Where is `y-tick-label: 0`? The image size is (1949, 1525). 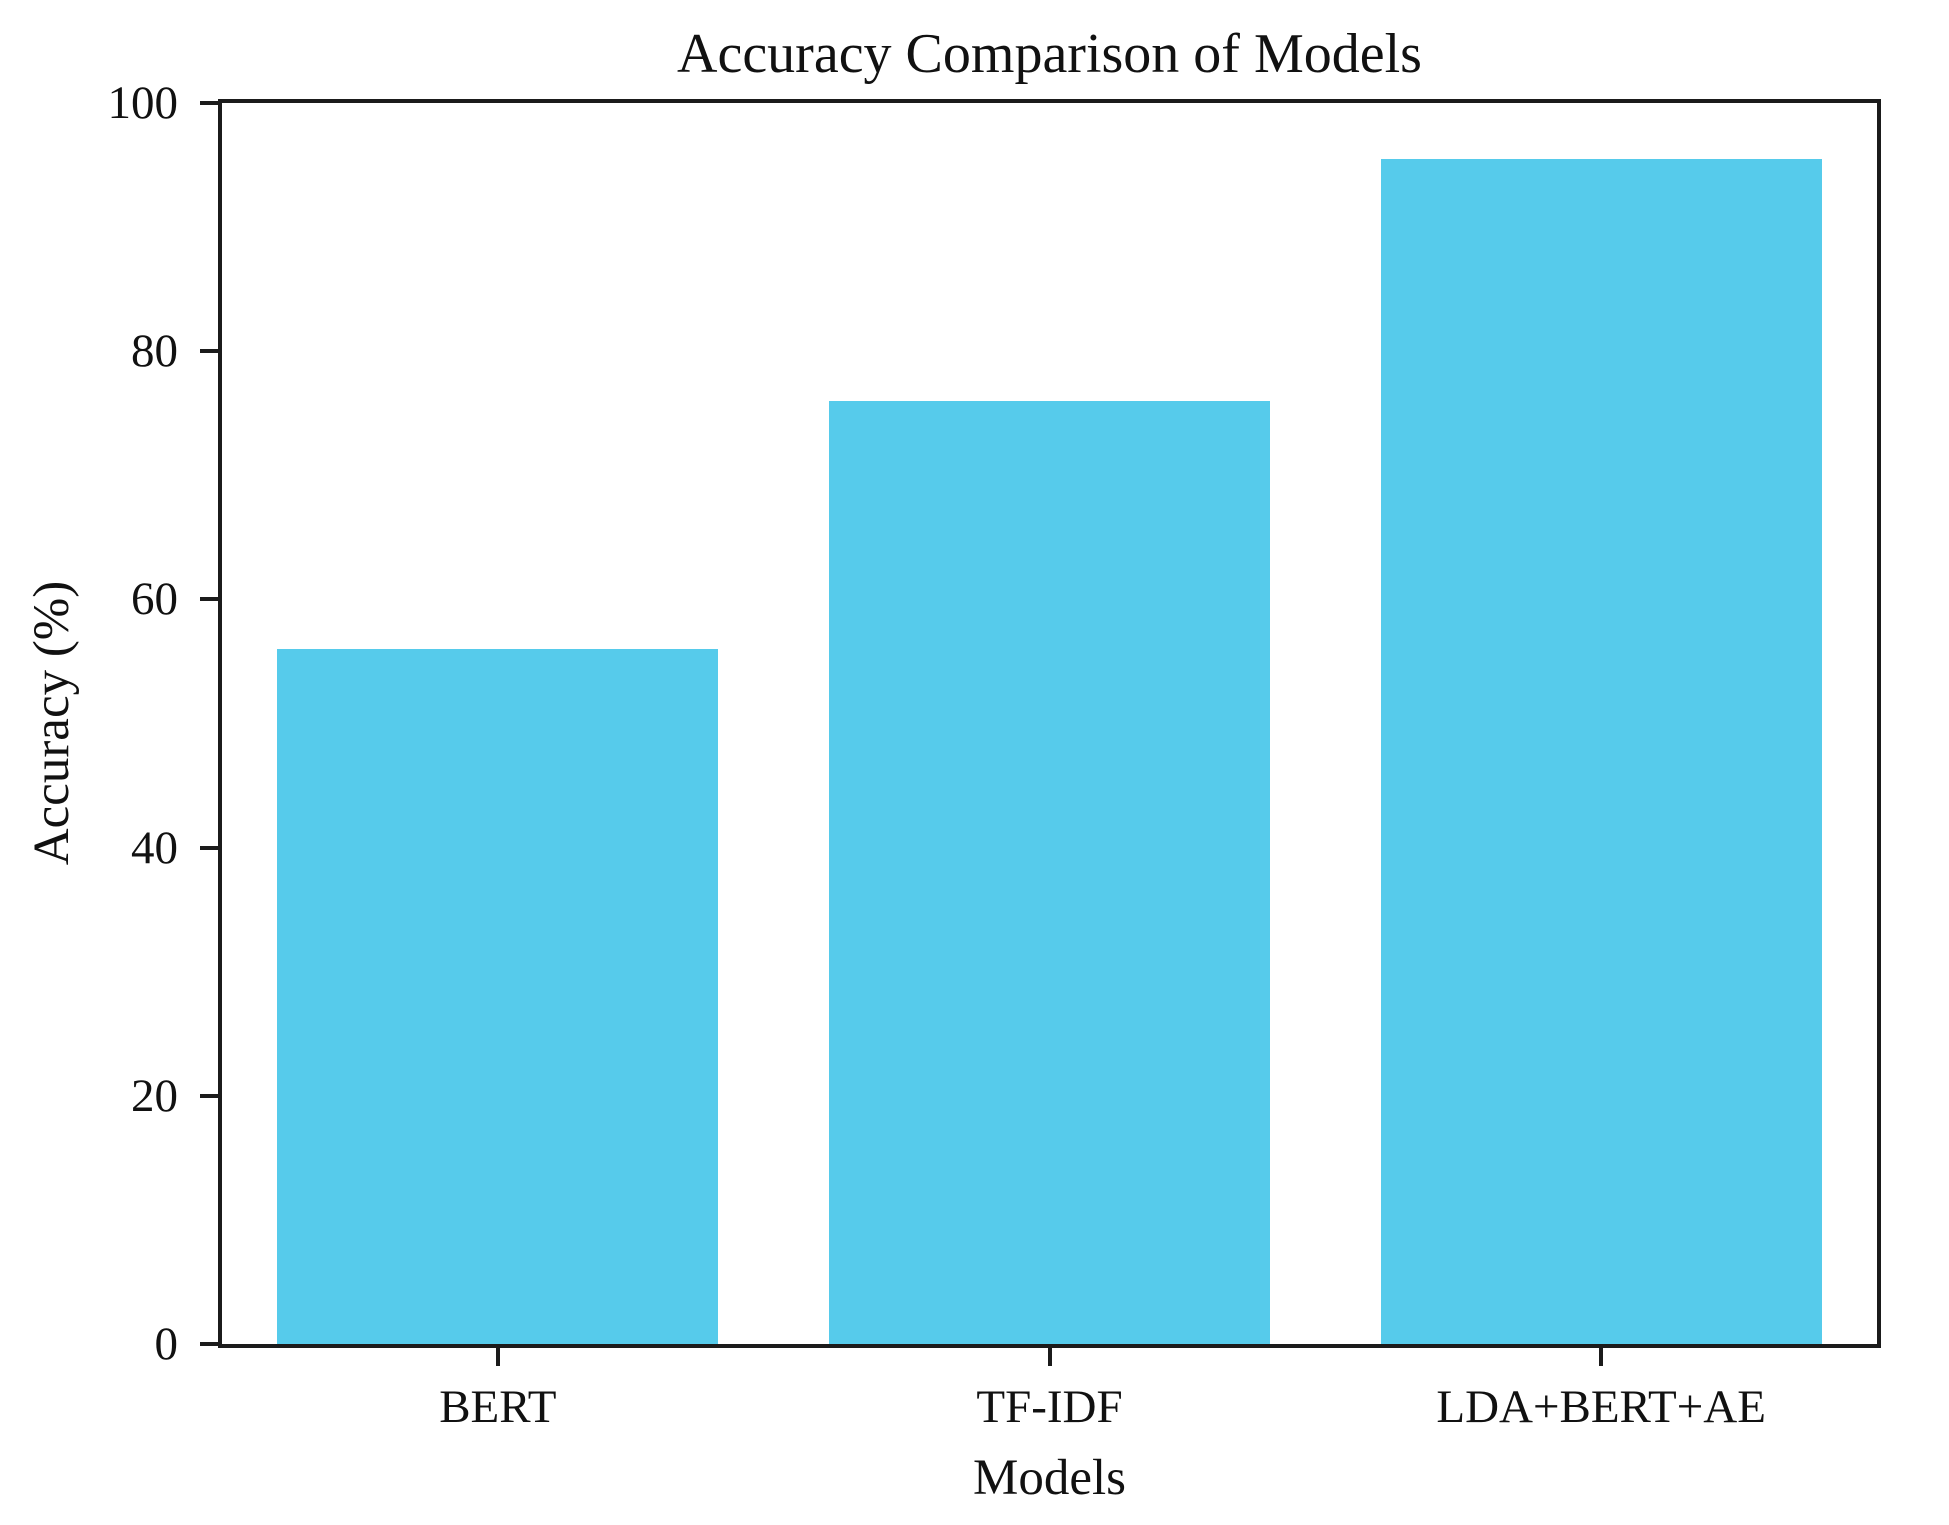 y-tick-label: 0 is located at coordinates (166, 1344).